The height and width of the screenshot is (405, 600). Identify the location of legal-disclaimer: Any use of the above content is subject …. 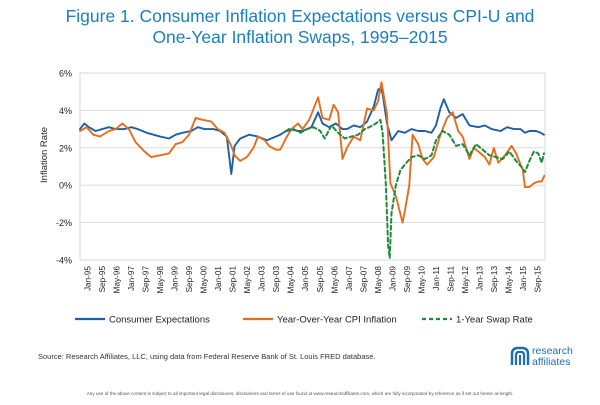
(300, 393).